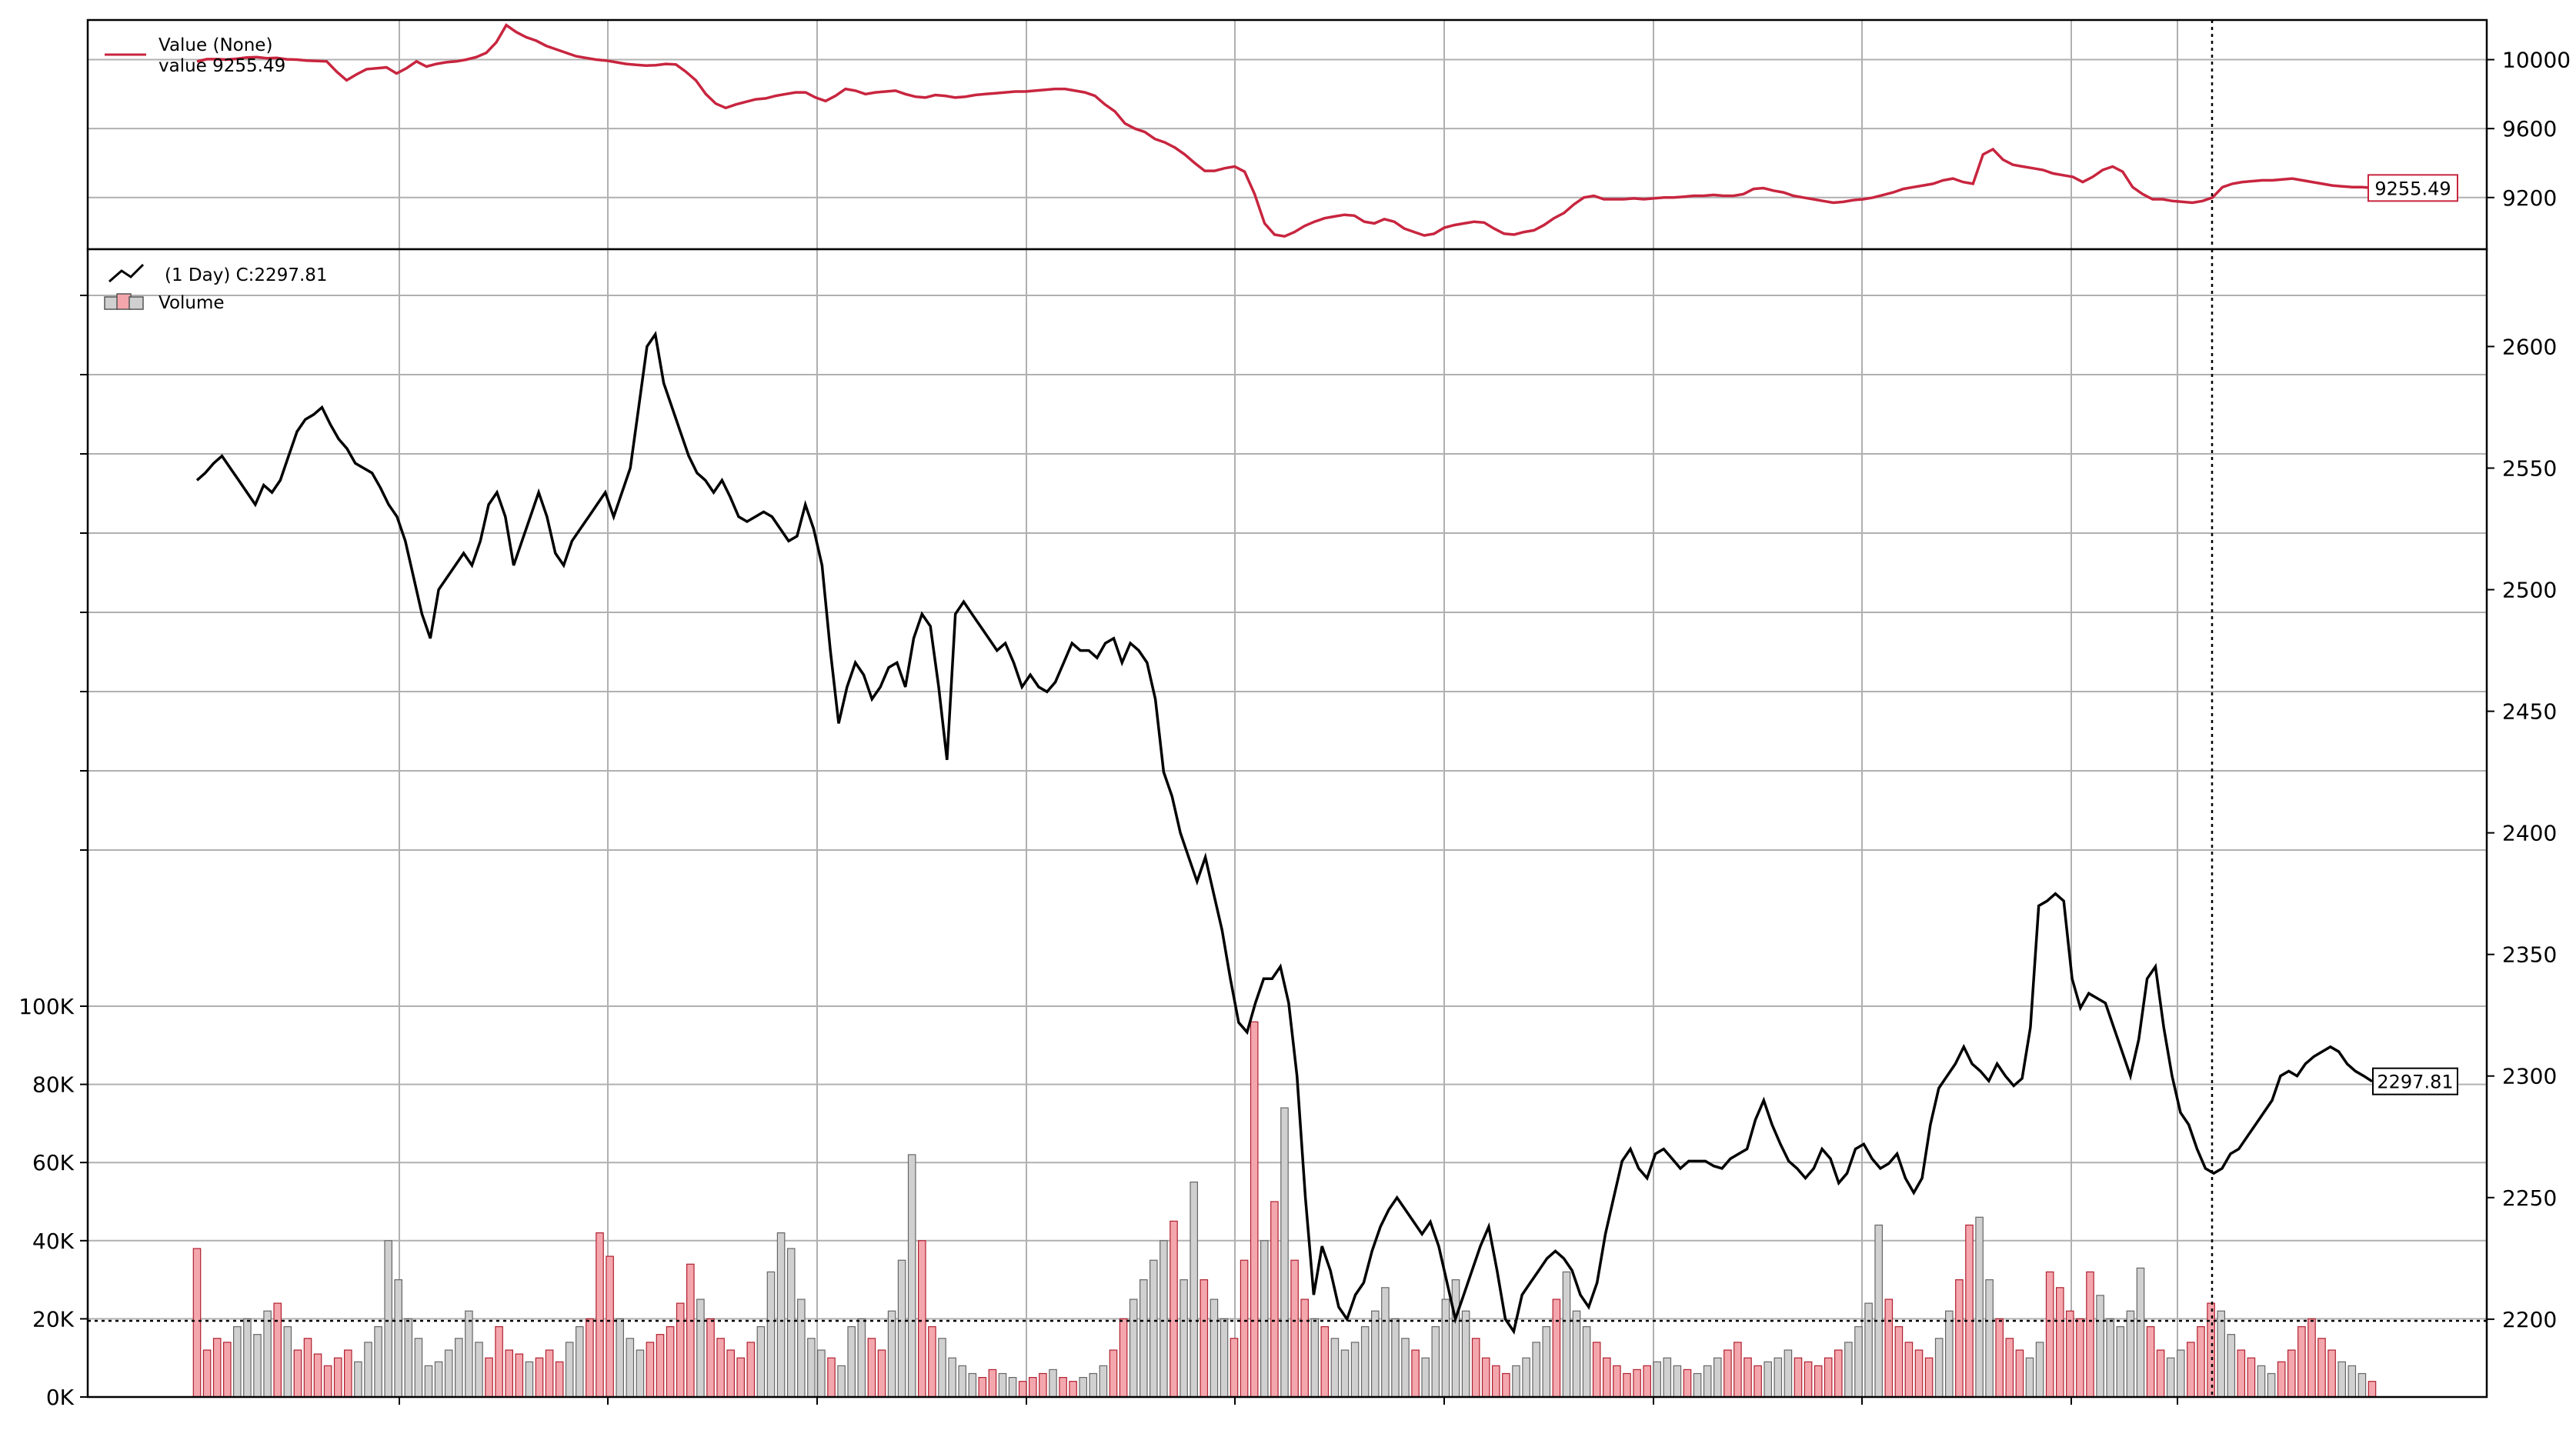 The width and height of the screenshot is (2576, 1437). Describe the element at coordinates (222, 66) in the screenshot. I see `value-legend-readout: value 9255.49` at that location.